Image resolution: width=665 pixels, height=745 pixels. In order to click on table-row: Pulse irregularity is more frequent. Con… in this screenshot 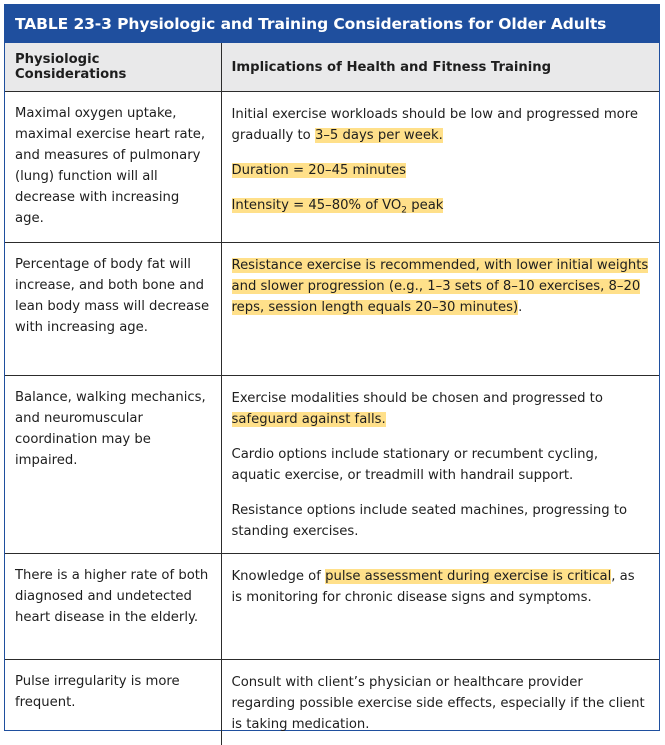, I will do `click(332, 702)`.